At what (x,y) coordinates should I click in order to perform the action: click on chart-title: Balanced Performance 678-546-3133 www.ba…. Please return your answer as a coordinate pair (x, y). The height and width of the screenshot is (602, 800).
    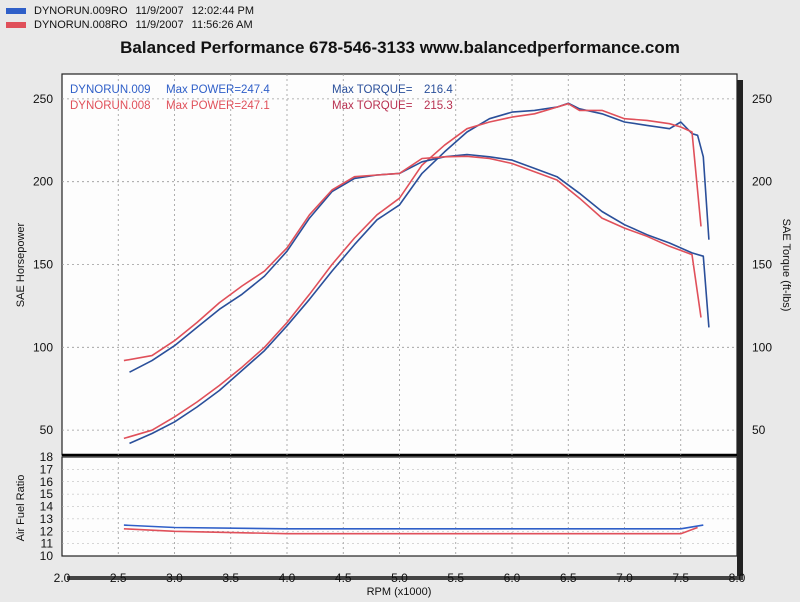
    Looking at the image, I should click on (400, 47).